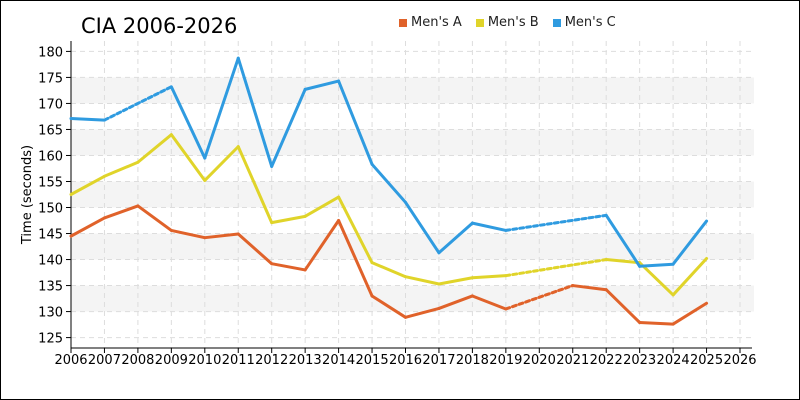  I want to click on x-tick-label: 2025, so click(706, 360).